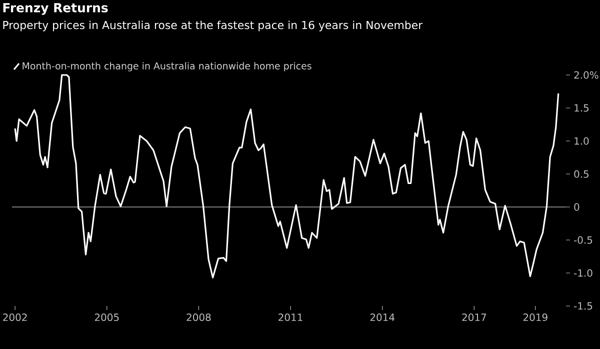 Image resolution: width=600 pixels, height=349 pixels. What do you see at coordinates (581, 108) in the screenshot?
I see `y-tick-label: 1.5` at bounding box center [581, 108].